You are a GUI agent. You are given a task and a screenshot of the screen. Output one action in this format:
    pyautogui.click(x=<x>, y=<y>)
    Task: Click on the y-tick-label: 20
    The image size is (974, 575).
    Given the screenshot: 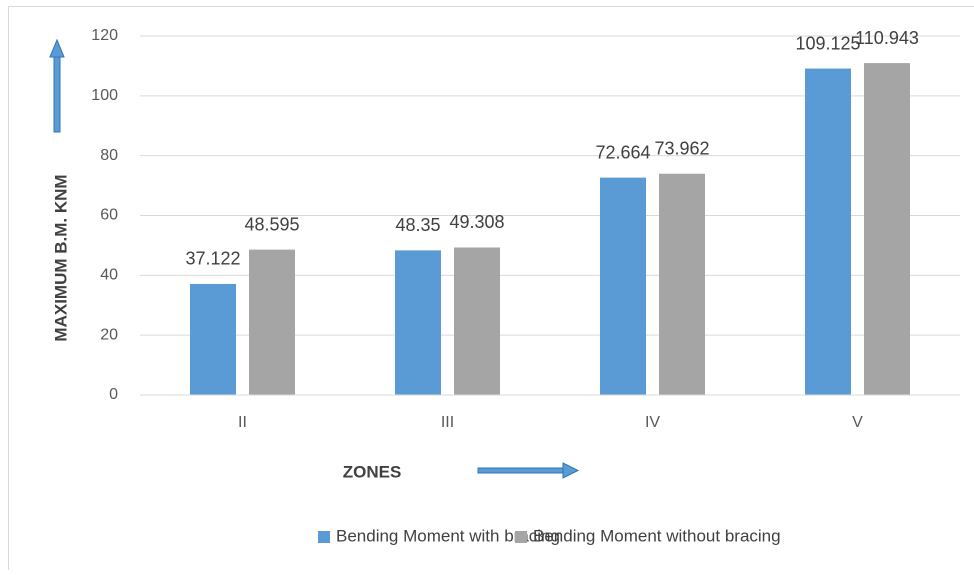 What is the action you would take?
    pyautogui.click(x=109, y=334)
    